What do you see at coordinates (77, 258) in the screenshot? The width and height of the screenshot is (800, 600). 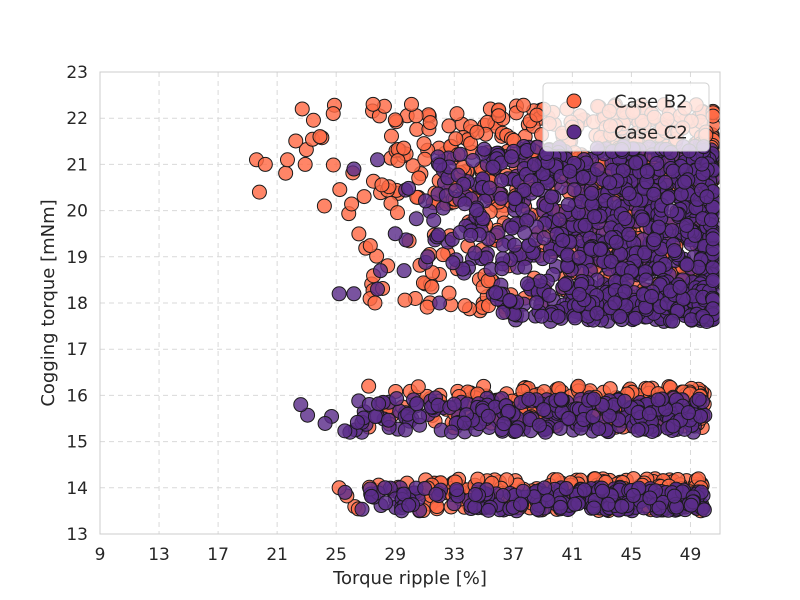 I see `y-tick-label: 19` at bounding box center [77, 258].